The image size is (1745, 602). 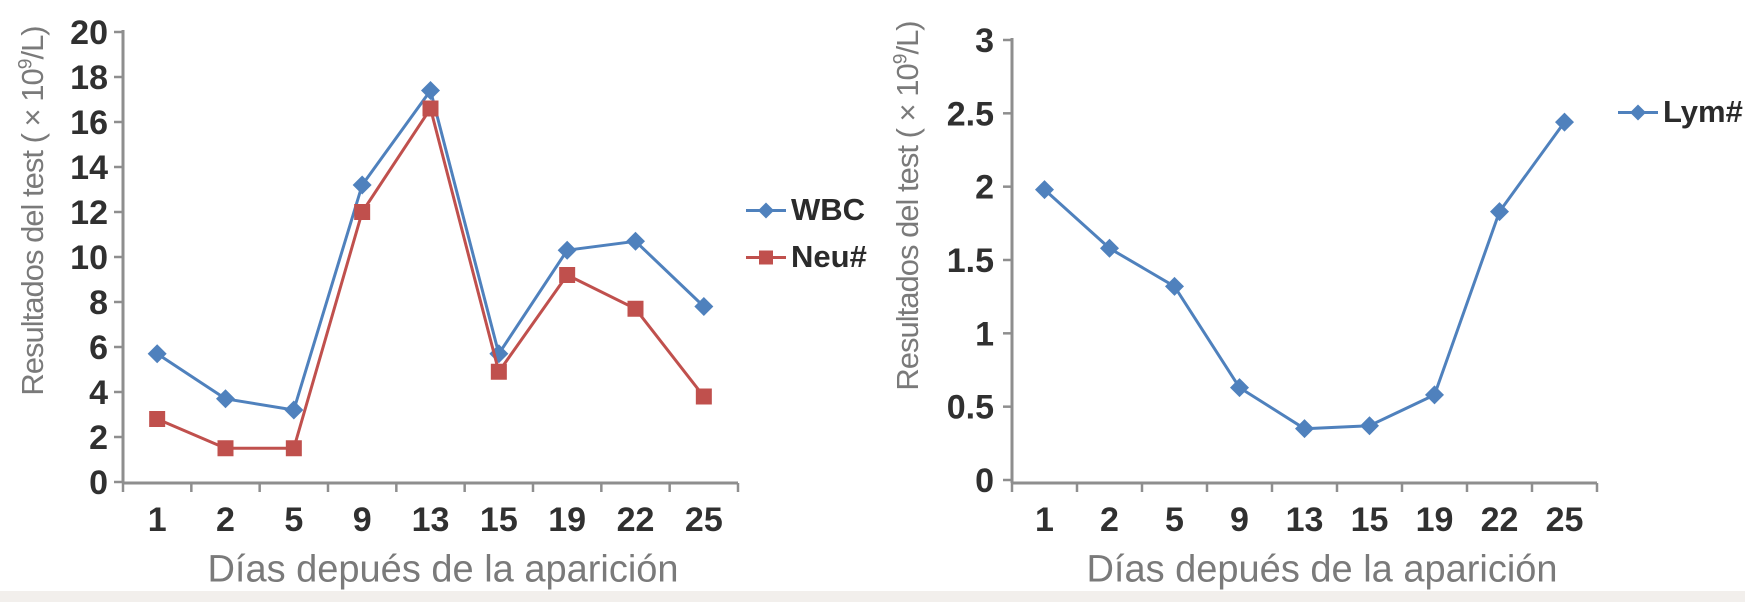 What do you see at coordinates (1109, 520) in the screenshot?
I see `chart2-x-tick-label-2: 2` at bounding box center [1109, 520].